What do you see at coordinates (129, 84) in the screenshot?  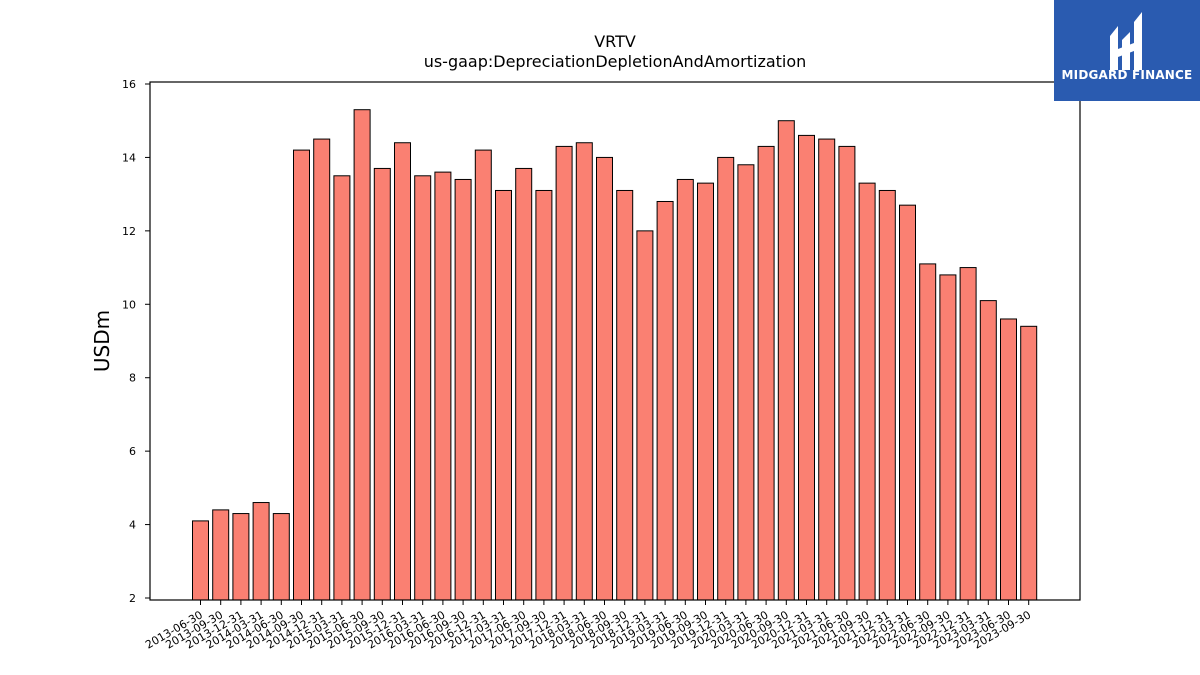 I see `y-tick-label: 16` at bounding box center [129, 84].